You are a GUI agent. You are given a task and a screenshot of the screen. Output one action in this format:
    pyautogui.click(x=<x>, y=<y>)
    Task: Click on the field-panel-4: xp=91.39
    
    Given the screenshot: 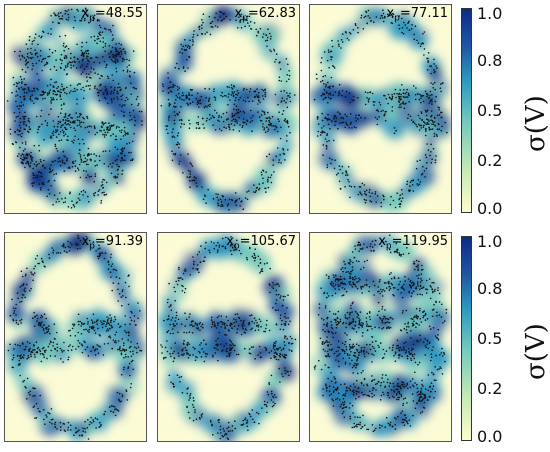 What is the action you would take?
    pyautogui.click(x=75, y=337)
    